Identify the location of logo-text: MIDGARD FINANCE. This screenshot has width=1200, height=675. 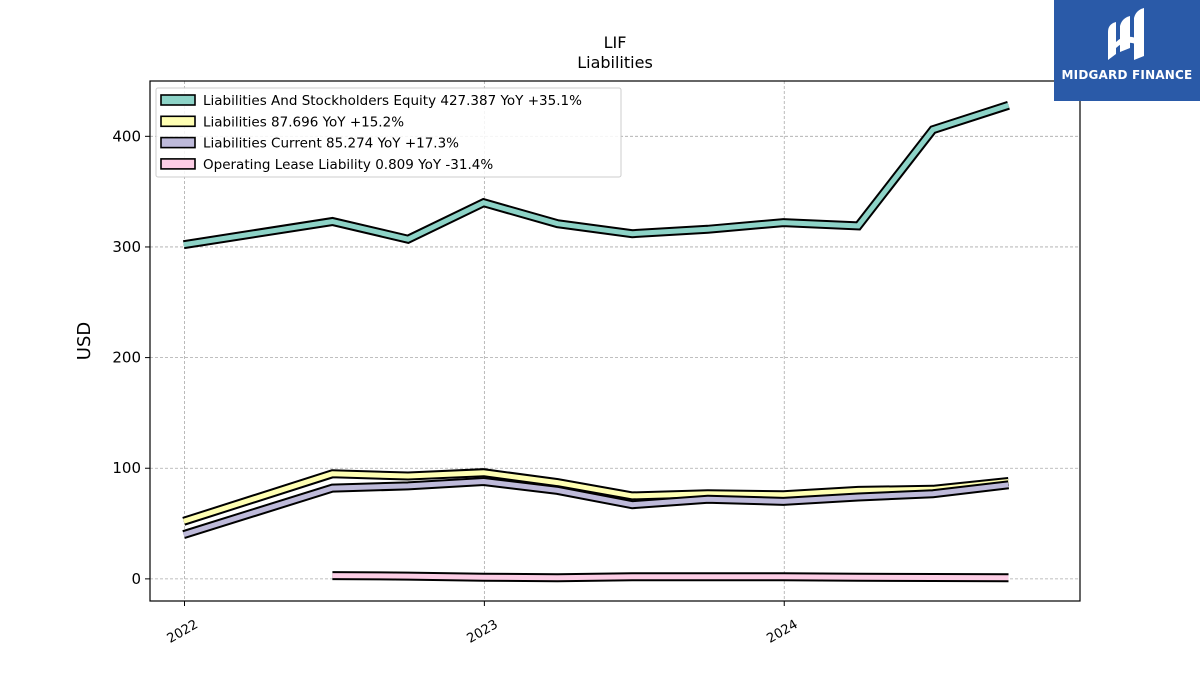
(1127, 75).